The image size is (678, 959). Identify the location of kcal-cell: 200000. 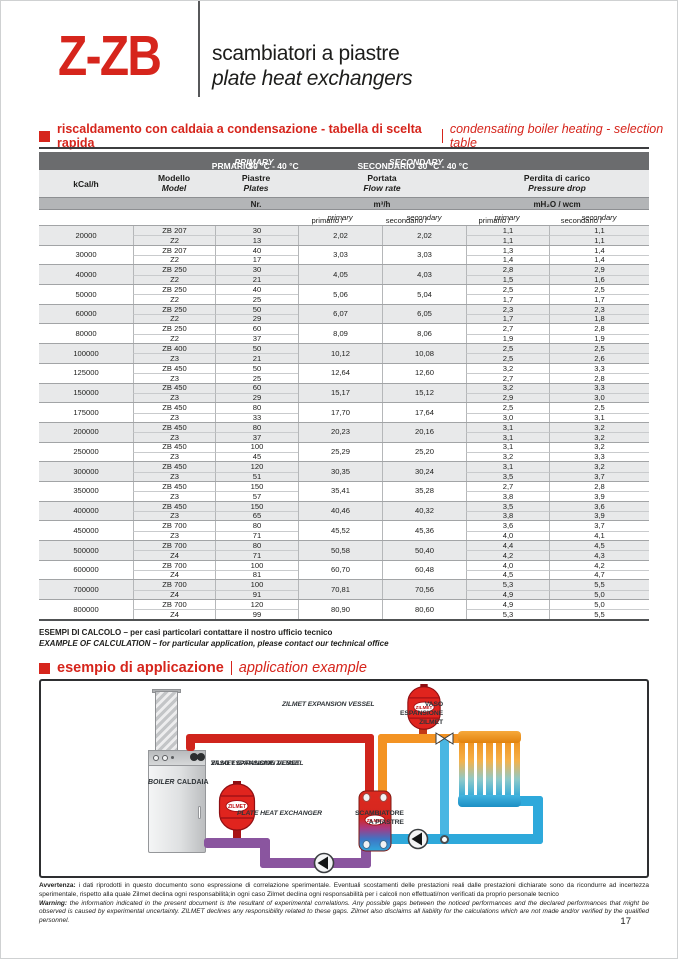
(86, 432).